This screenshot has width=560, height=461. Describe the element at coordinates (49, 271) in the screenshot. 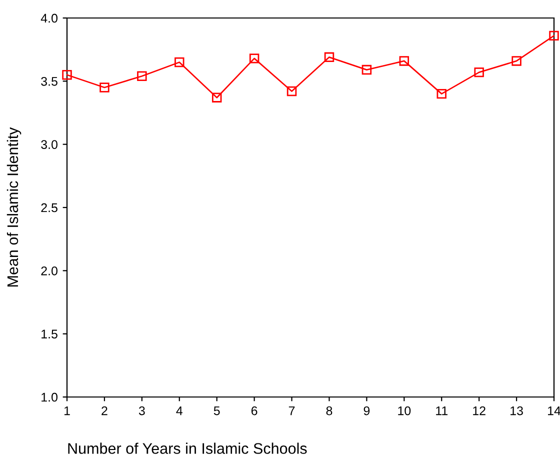

I see `y-tick-label: 2.0` at that location.